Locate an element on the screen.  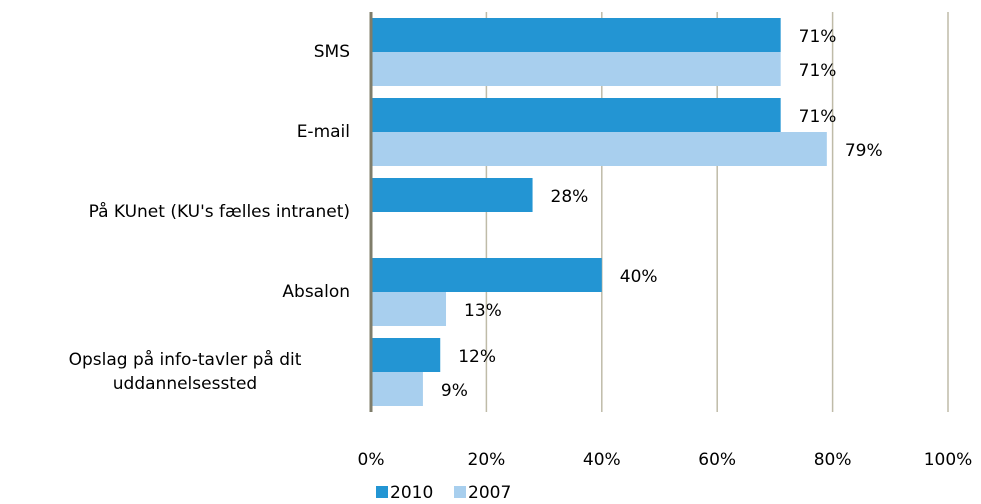
x-tick-label: 80% is located at coordinates (833, 460).